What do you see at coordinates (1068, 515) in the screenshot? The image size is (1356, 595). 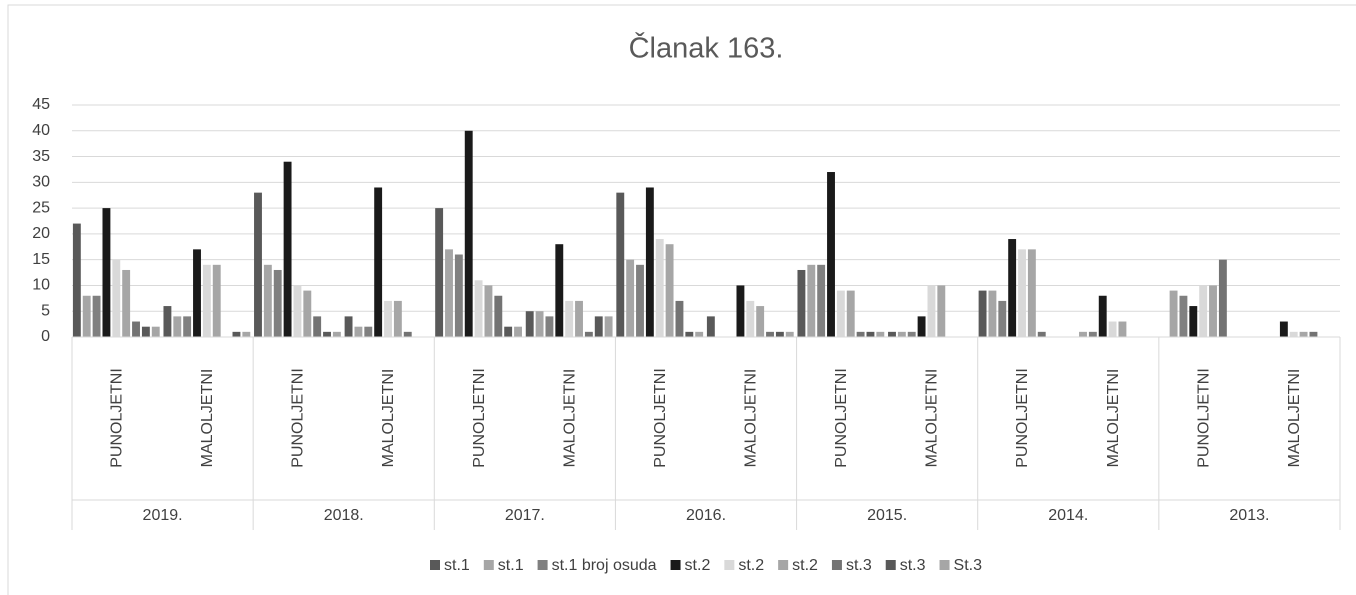 I see `group-label: 2014.` at bounding box center [1068, 515].